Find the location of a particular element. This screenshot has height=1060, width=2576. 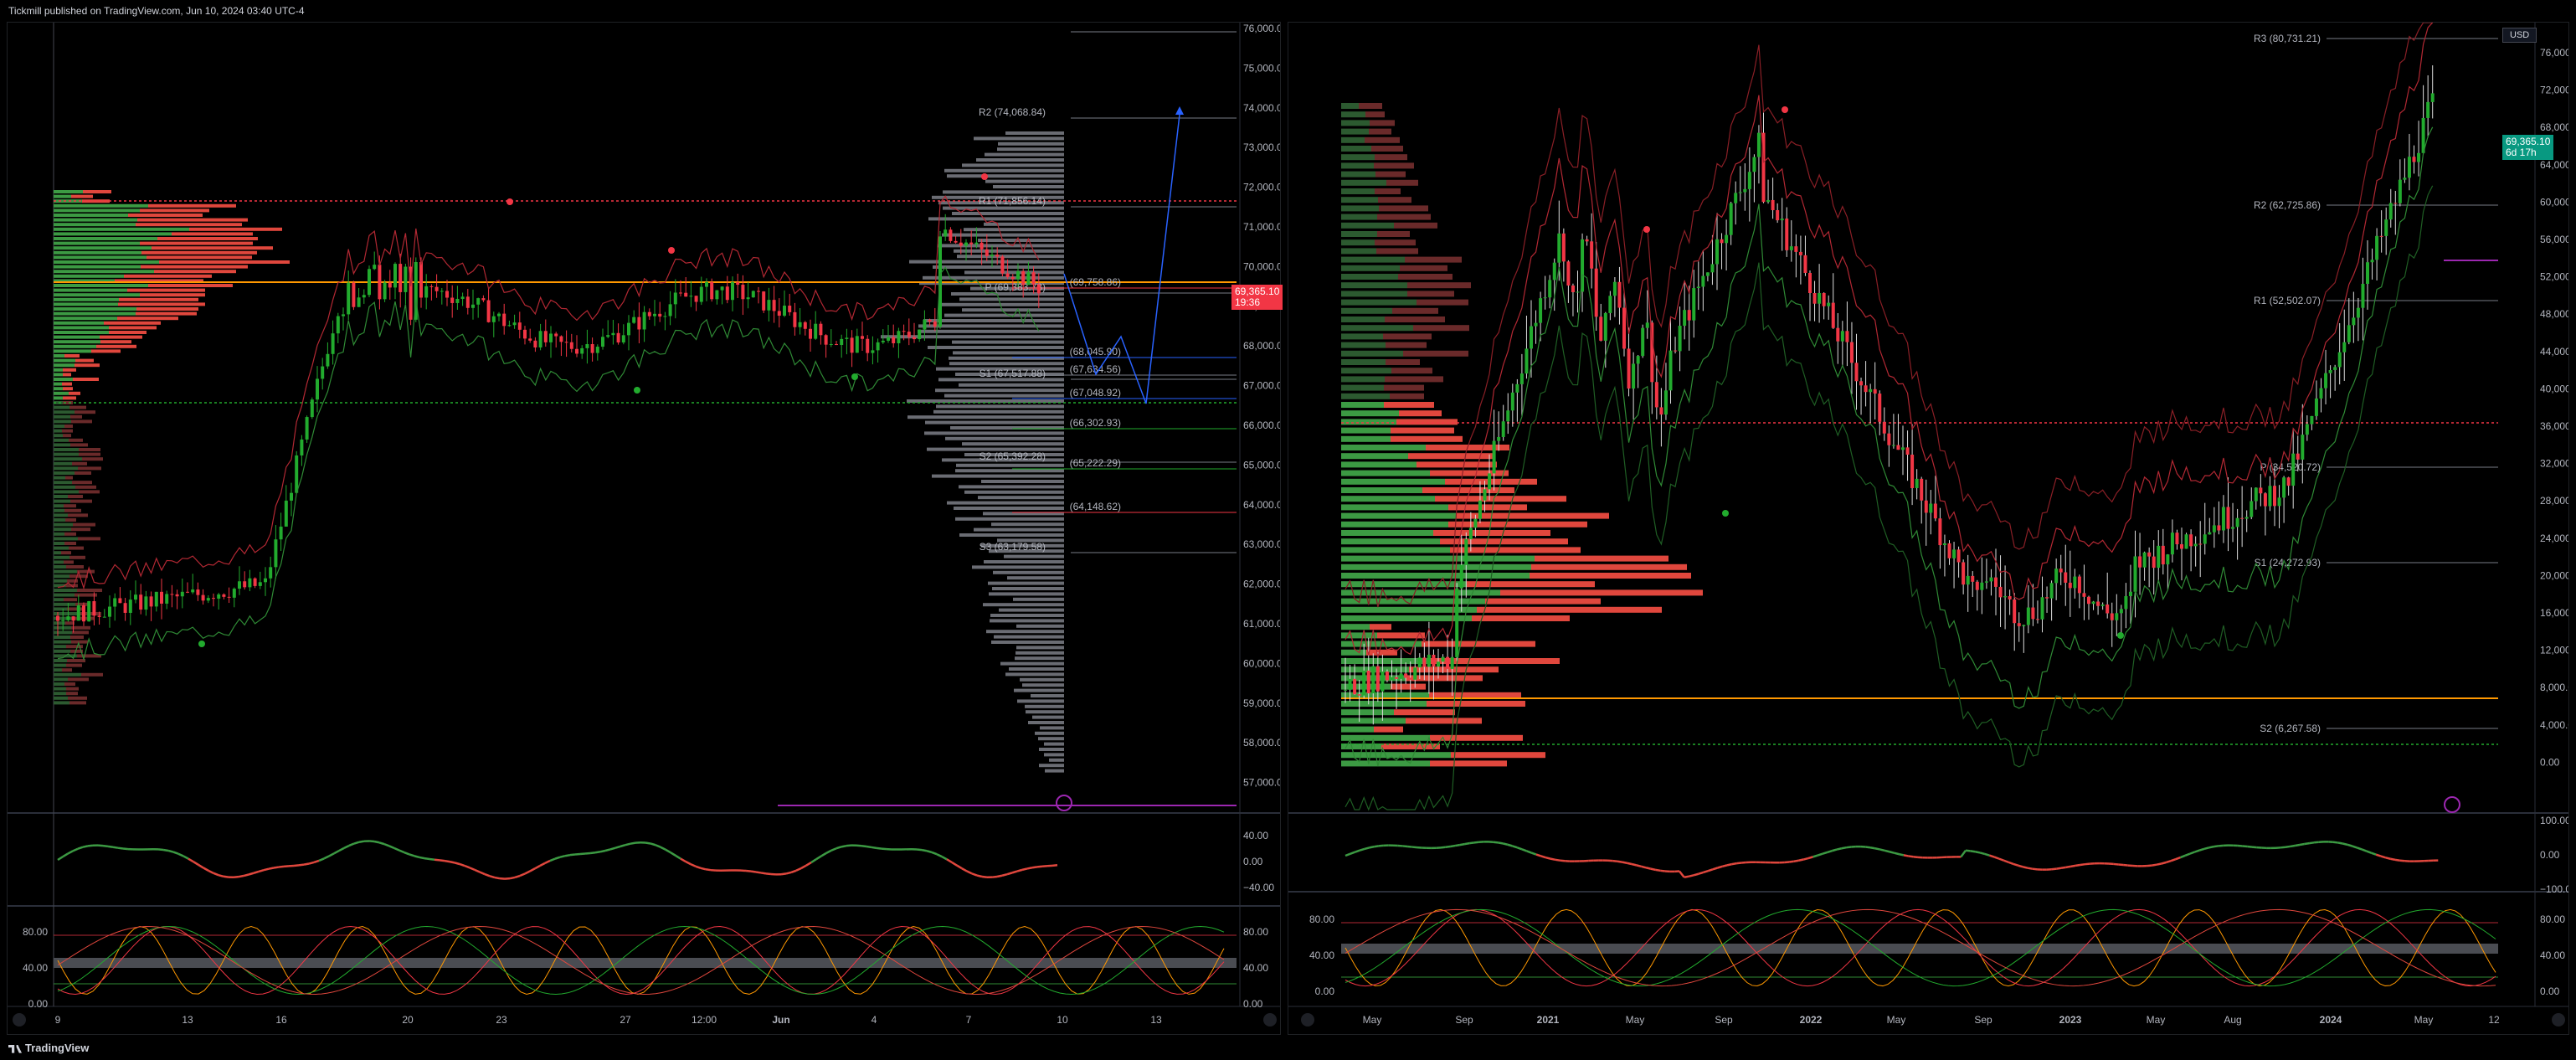

left-time-axis-label: 20 is located at coordinates (408, 1020).